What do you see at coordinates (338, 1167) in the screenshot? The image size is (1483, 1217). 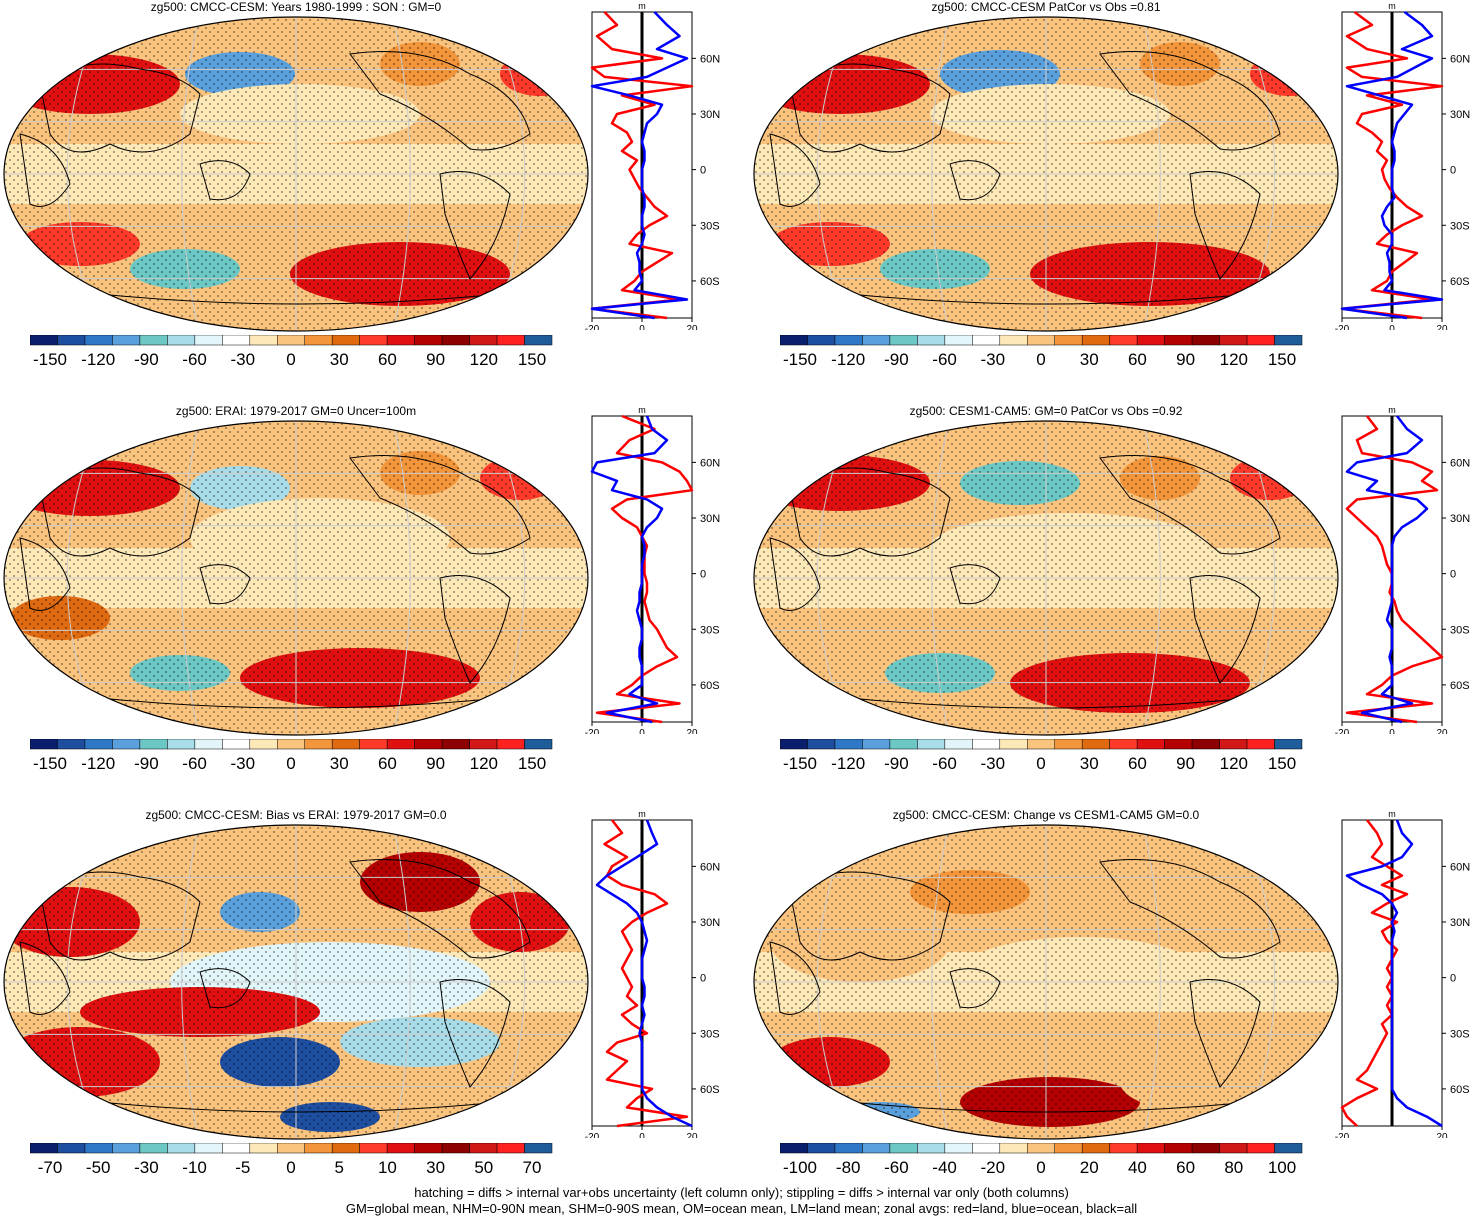 I see `colorbar-label: 5` at bounding box center [338, 1167].